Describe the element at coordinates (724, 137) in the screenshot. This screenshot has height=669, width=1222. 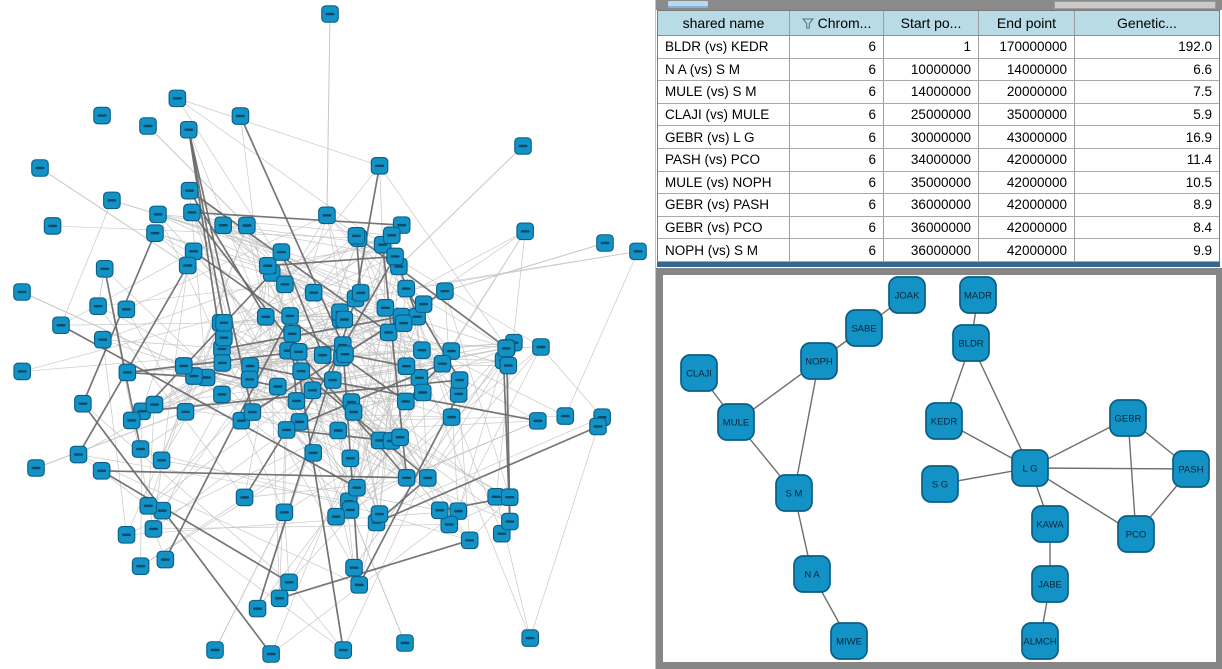
I see `table-cell: GEBR (vs) L G` at that location.